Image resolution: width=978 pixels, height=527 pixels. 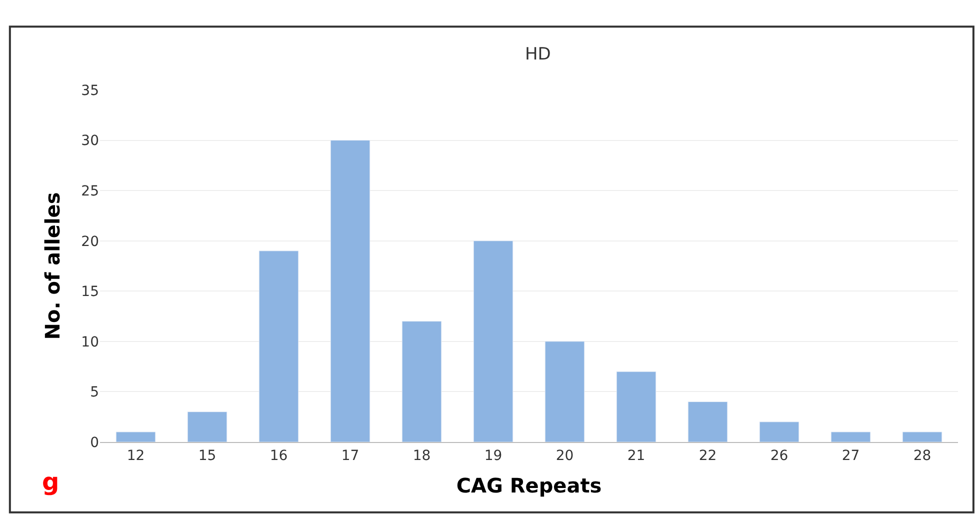 What do you see at coordinates (779, 456) in the screenshot?
I see `x-tick-label: 26` at bounding box center [779, 456].